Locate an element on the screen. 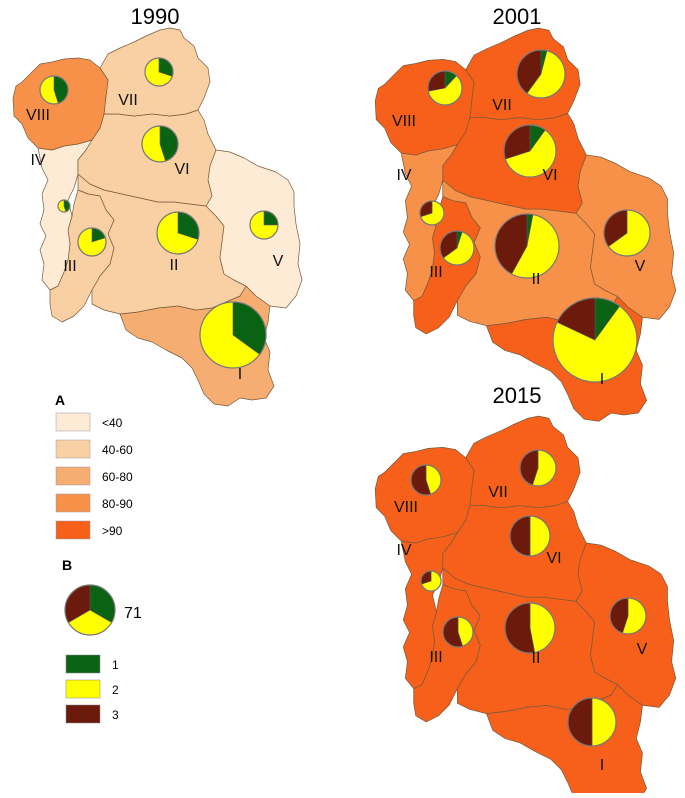  legend-b-title: B is located at coordinates (67, 565).